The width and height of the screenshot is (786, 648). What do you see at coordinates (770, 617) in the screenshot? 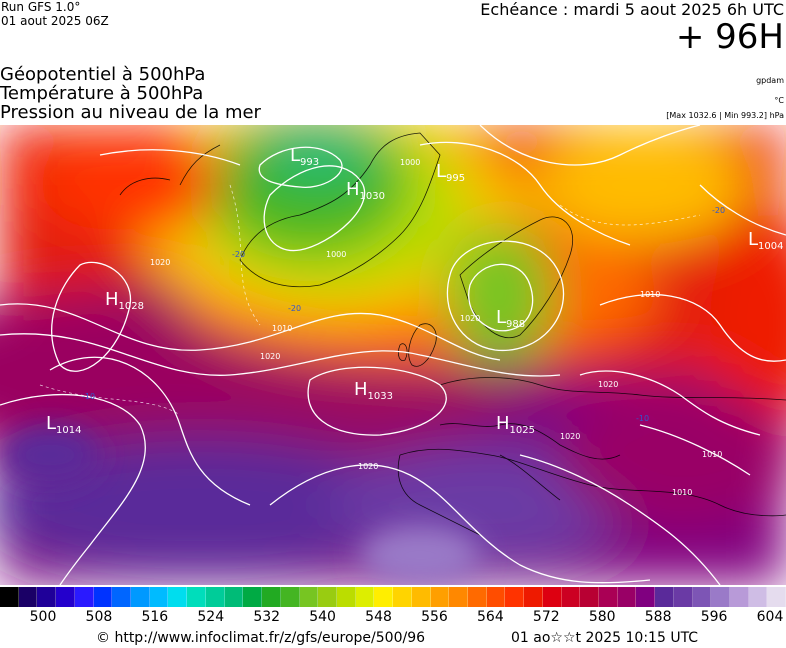
I see `legend-label: 604` at bounding box center [770, 617].